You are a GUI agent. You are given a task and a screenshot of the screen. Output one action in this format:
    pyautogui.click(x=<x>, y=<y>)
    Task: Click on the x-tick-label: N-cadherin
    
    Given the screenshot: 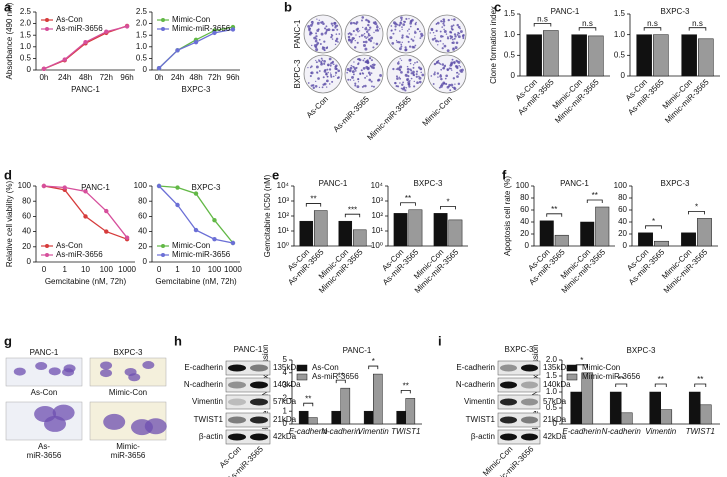 What is the action you would take?
    pyautogui.click(x=622, y=431)
    